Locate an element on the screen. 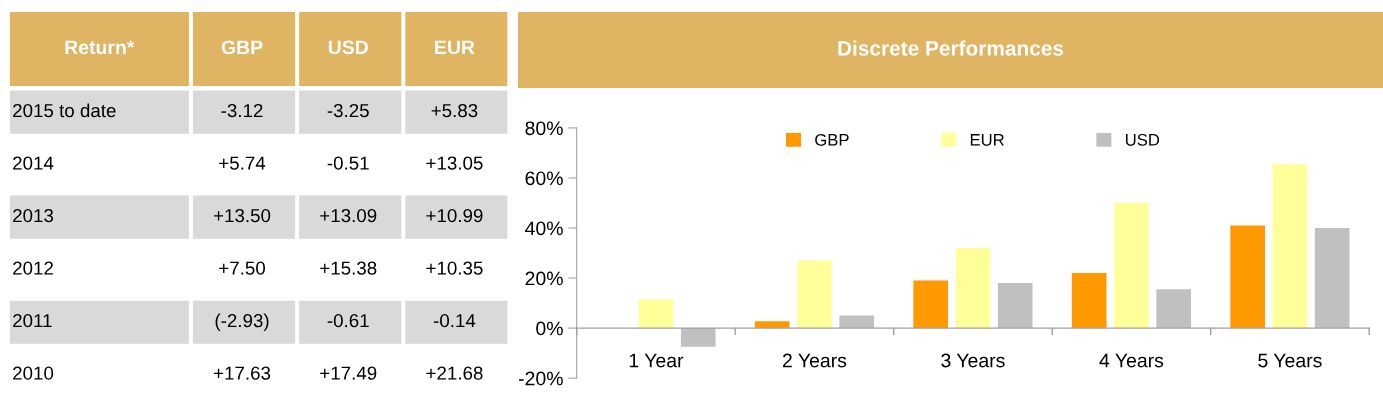  x-tick-label: 5 Years is located at coordinates (1290, 360).